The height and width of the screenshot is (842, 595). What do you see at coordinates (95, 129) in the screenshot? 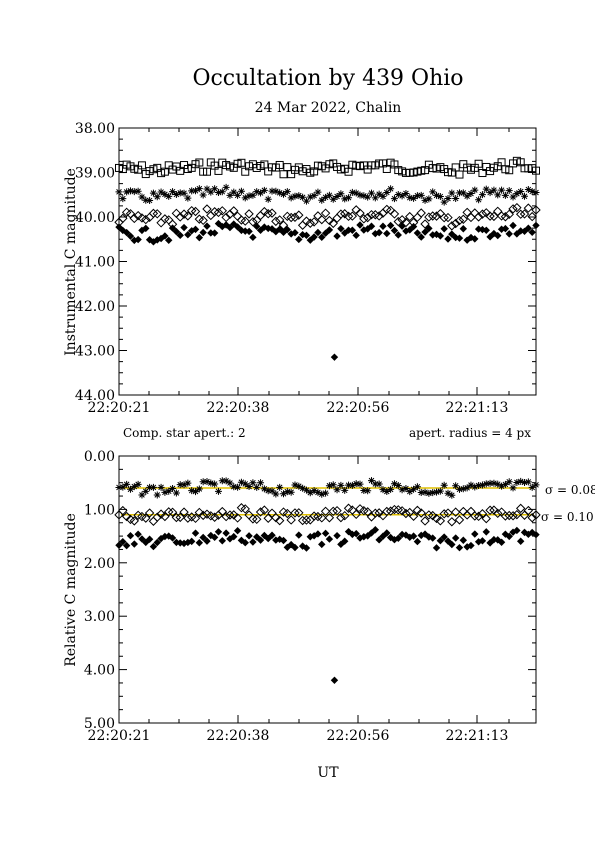
I see `y-tick-label: 38.00` at bounding box center [95, 129].